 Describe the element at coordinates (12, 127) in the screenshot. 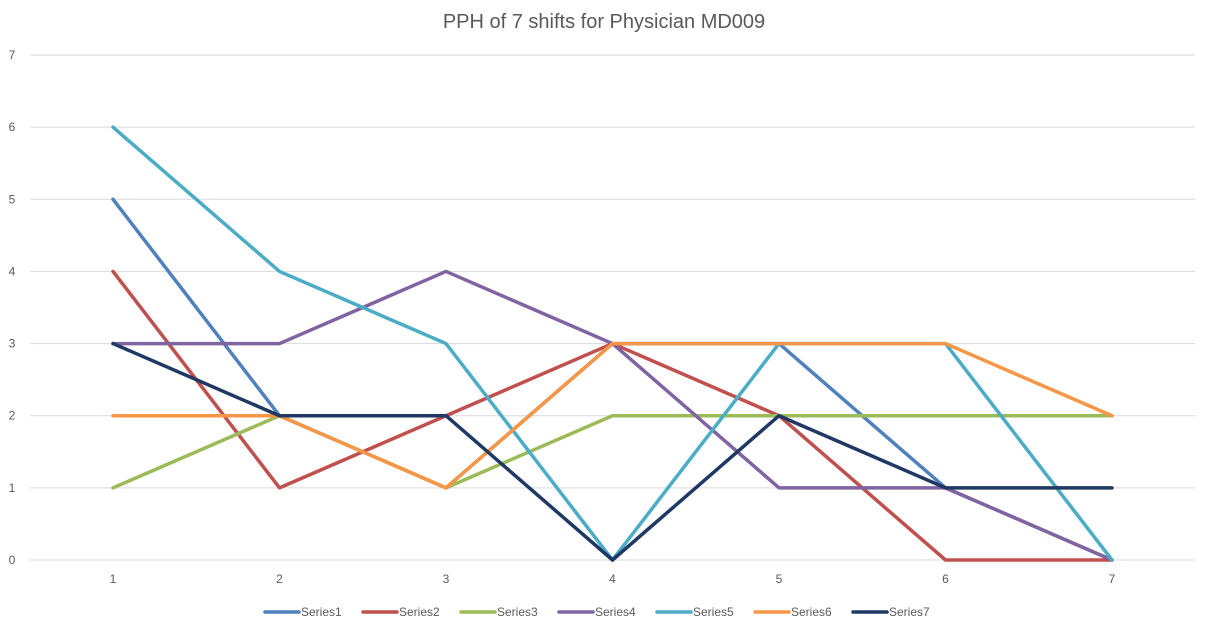

I see `y-tick-label: 6` at that location.